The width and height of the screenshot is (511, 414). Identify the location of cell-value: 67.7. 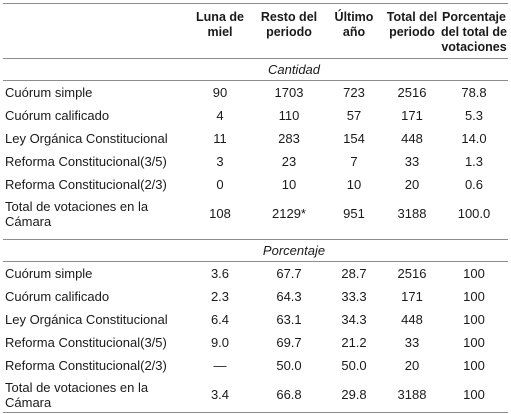
(289, 273).